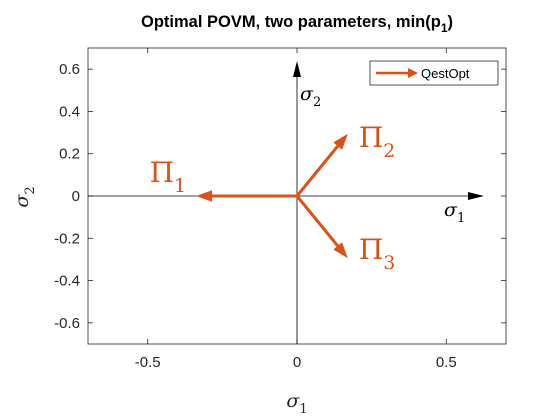 The height and width of the screenshot is (420, 560). What do you see at coordinates (446, 362) in the screenshot?
I see `x-tick-label: 0.5` at bounding box center [446, 362].